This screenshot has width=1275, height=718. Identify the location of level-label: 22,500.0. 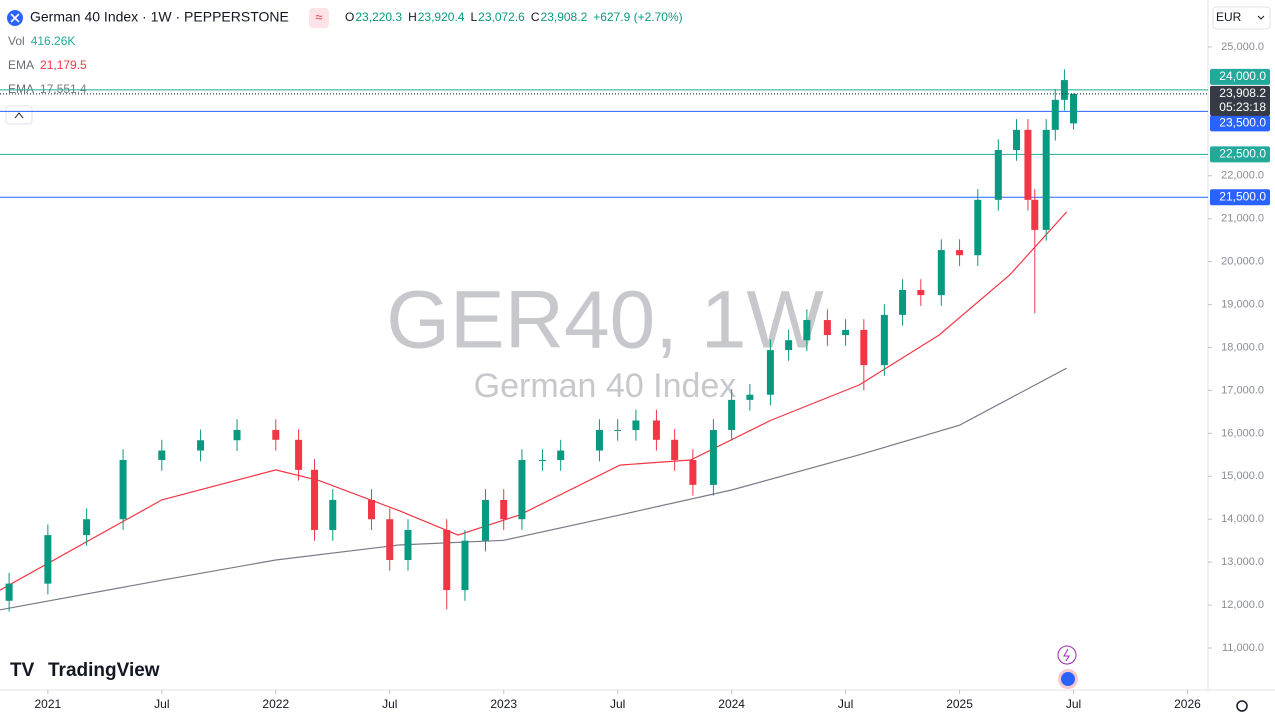
(1242, 154).